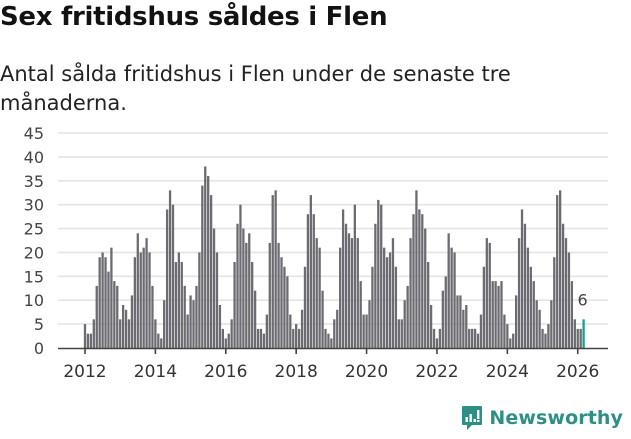 The height and width of the screenshot is (439, 631). I want to click on last-value-annotation: 6, so click(583, 299).